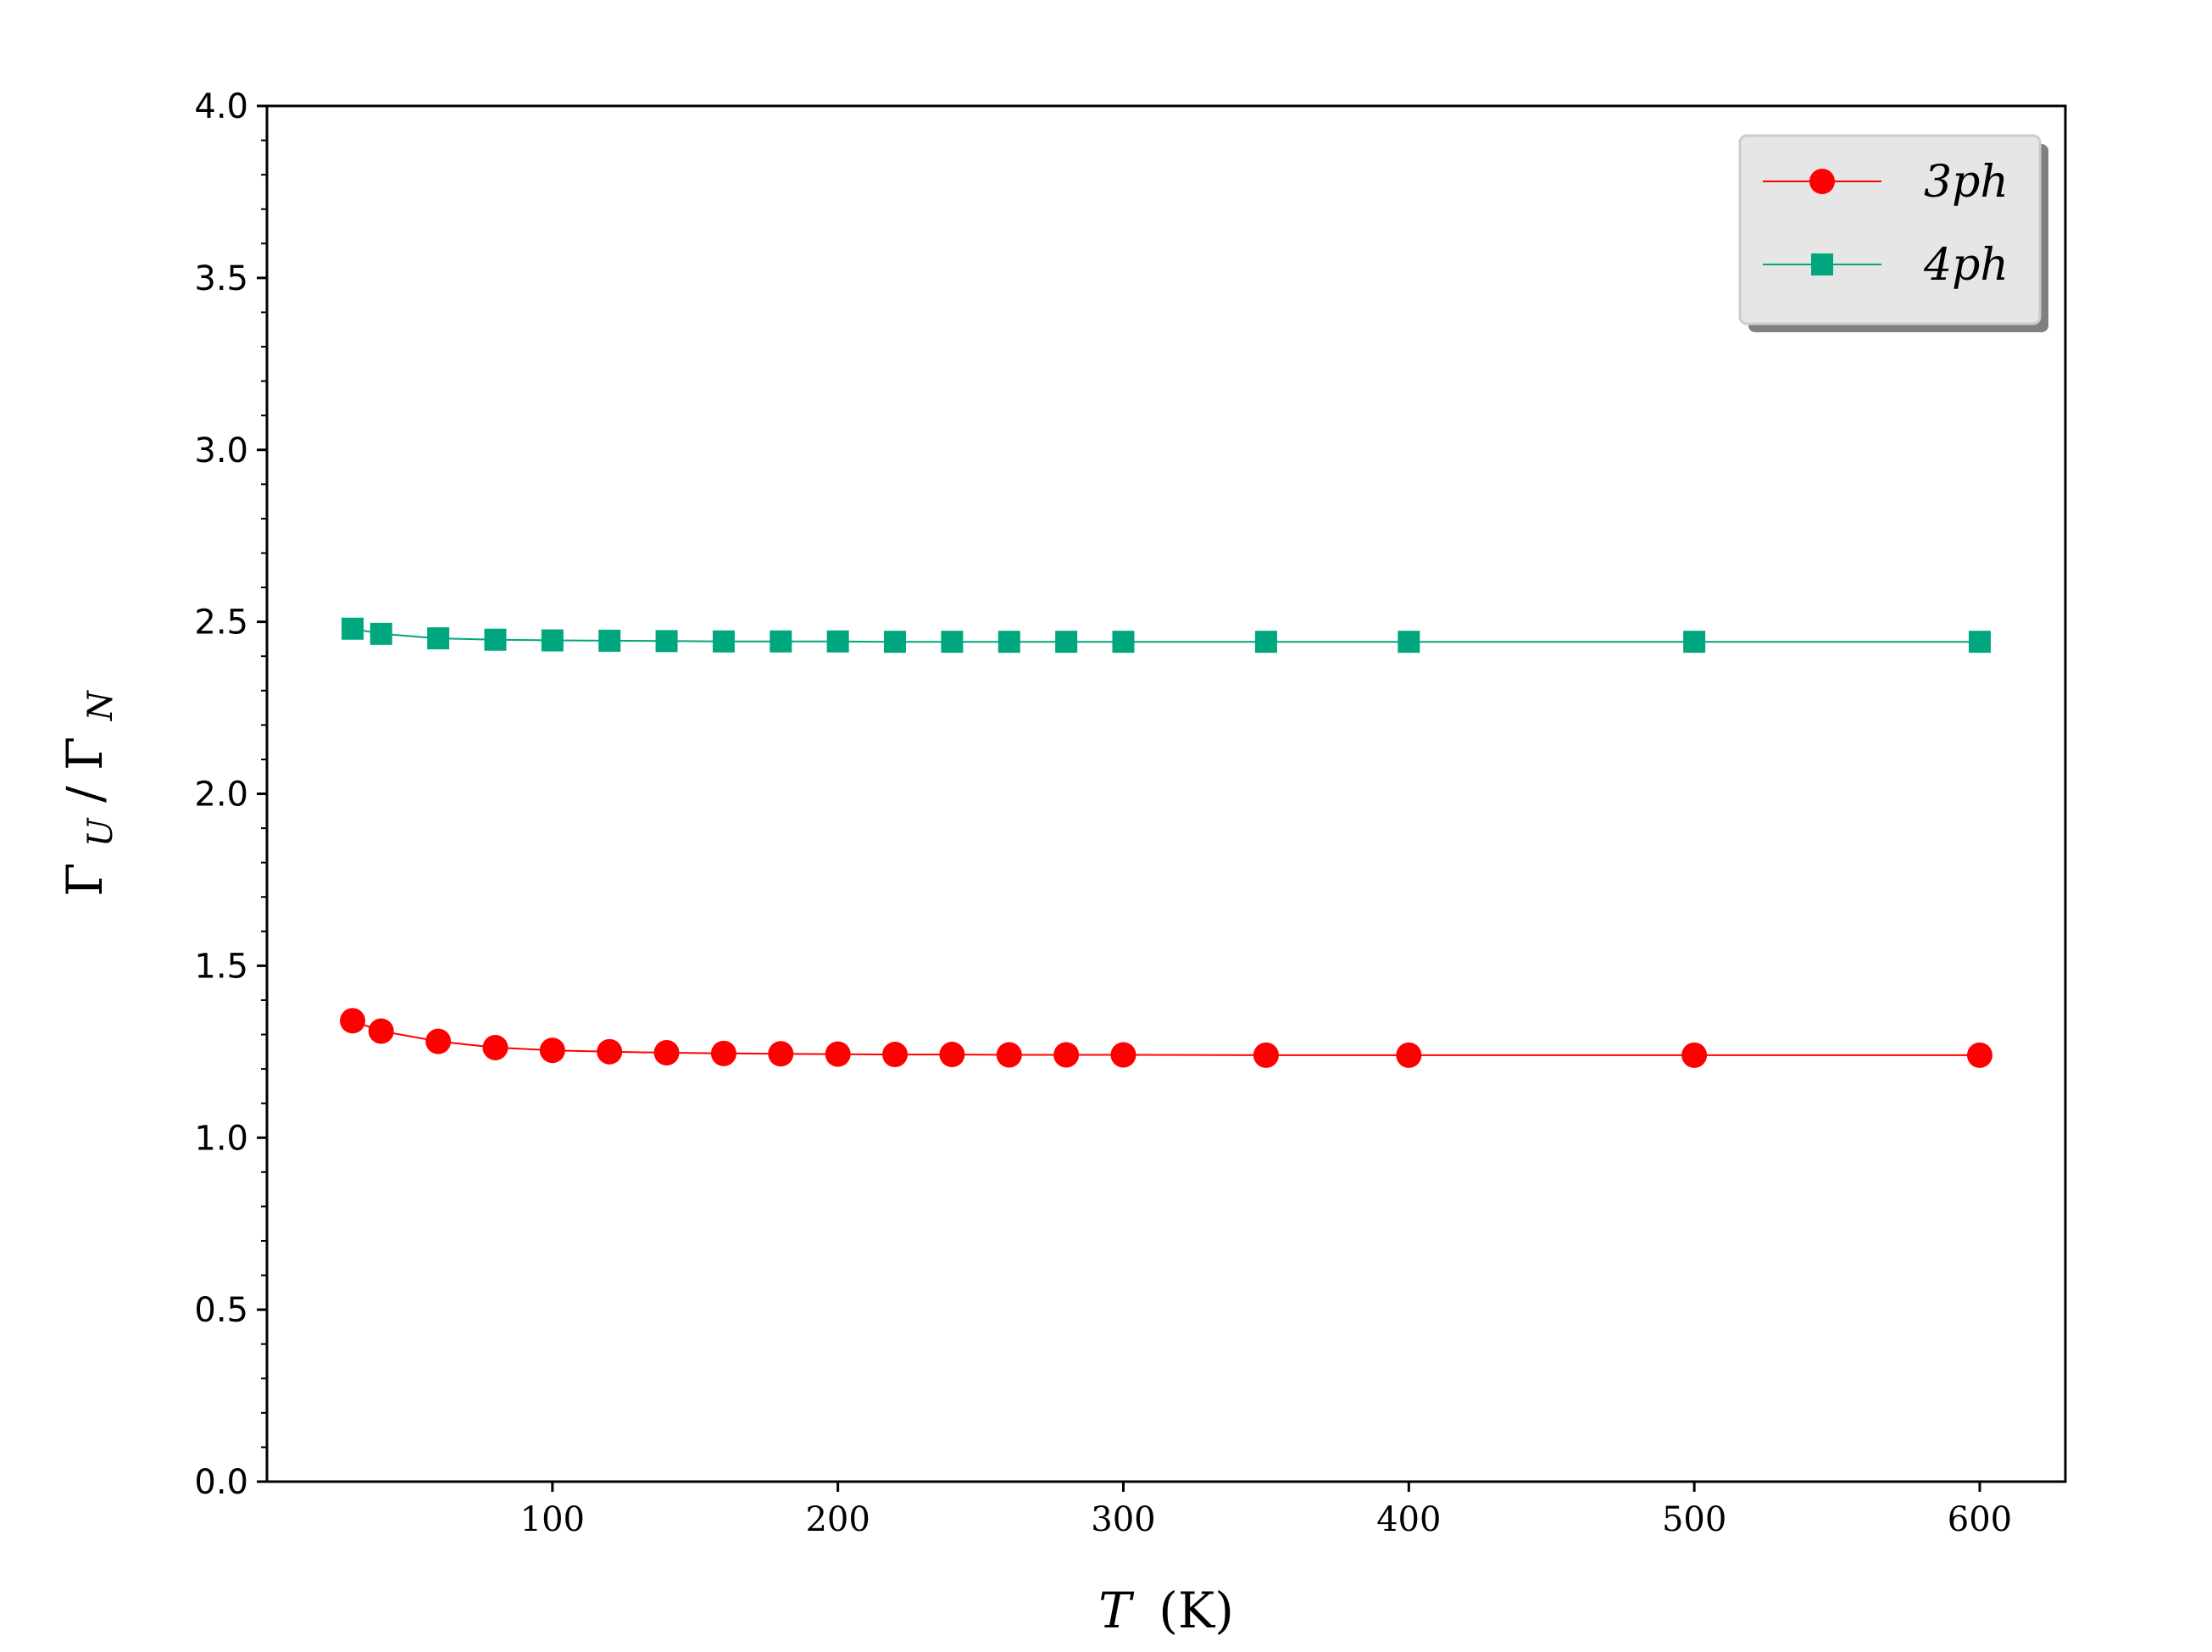 This screenshot has width=2212, height=1652. I want to click on y-tick-label: 1.5, so click(221, 966).